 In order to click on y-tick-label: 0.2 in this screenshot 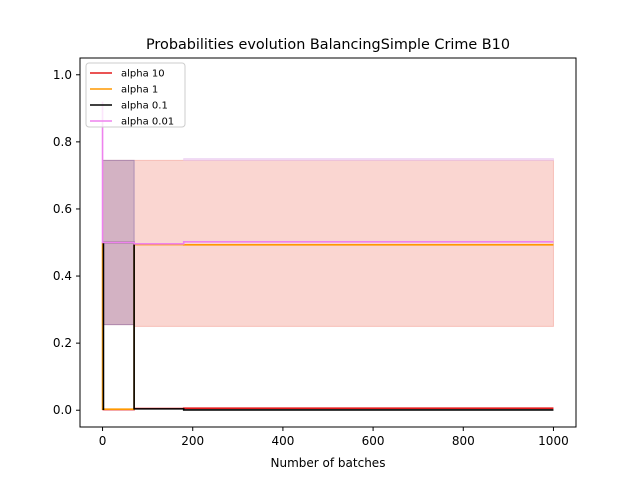, I will do `click(62, 343)`.